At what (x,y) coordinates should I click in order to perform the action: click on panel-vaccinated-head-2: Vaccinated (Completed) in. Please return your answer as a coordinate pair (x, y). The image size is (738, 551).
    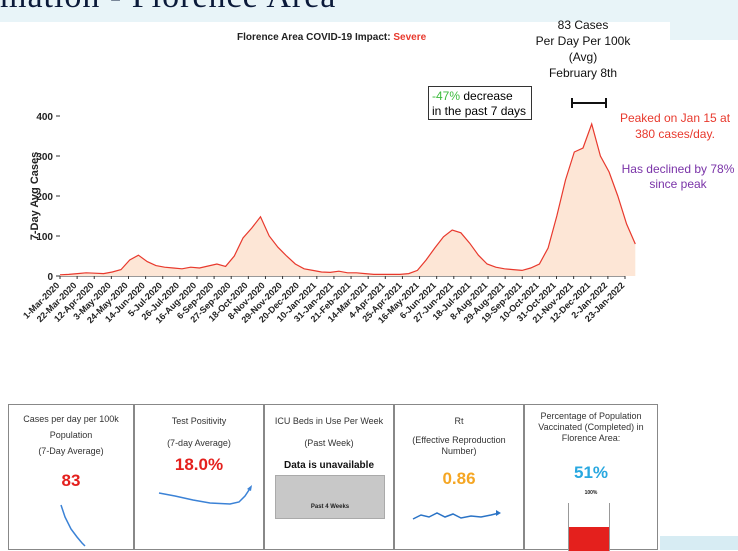
    Looking at the image, I should click on (591, 427).